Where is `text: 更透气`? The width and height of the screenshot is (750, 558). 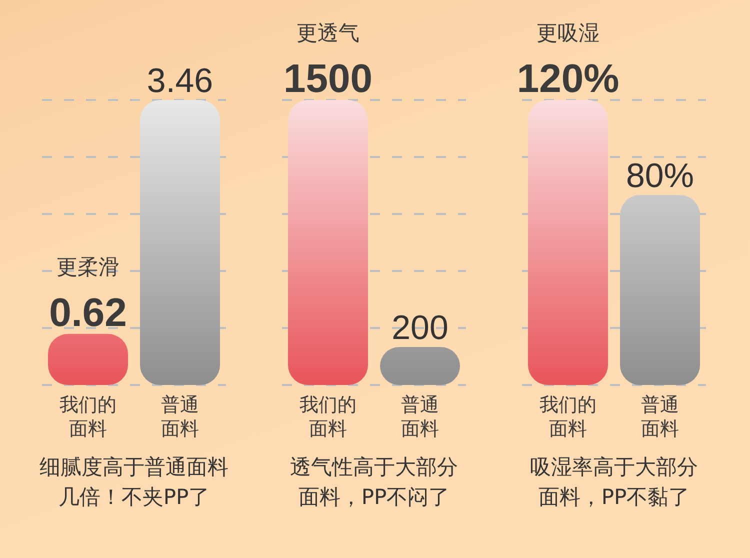
text: 更透气 is located at coordinates (328, 33).